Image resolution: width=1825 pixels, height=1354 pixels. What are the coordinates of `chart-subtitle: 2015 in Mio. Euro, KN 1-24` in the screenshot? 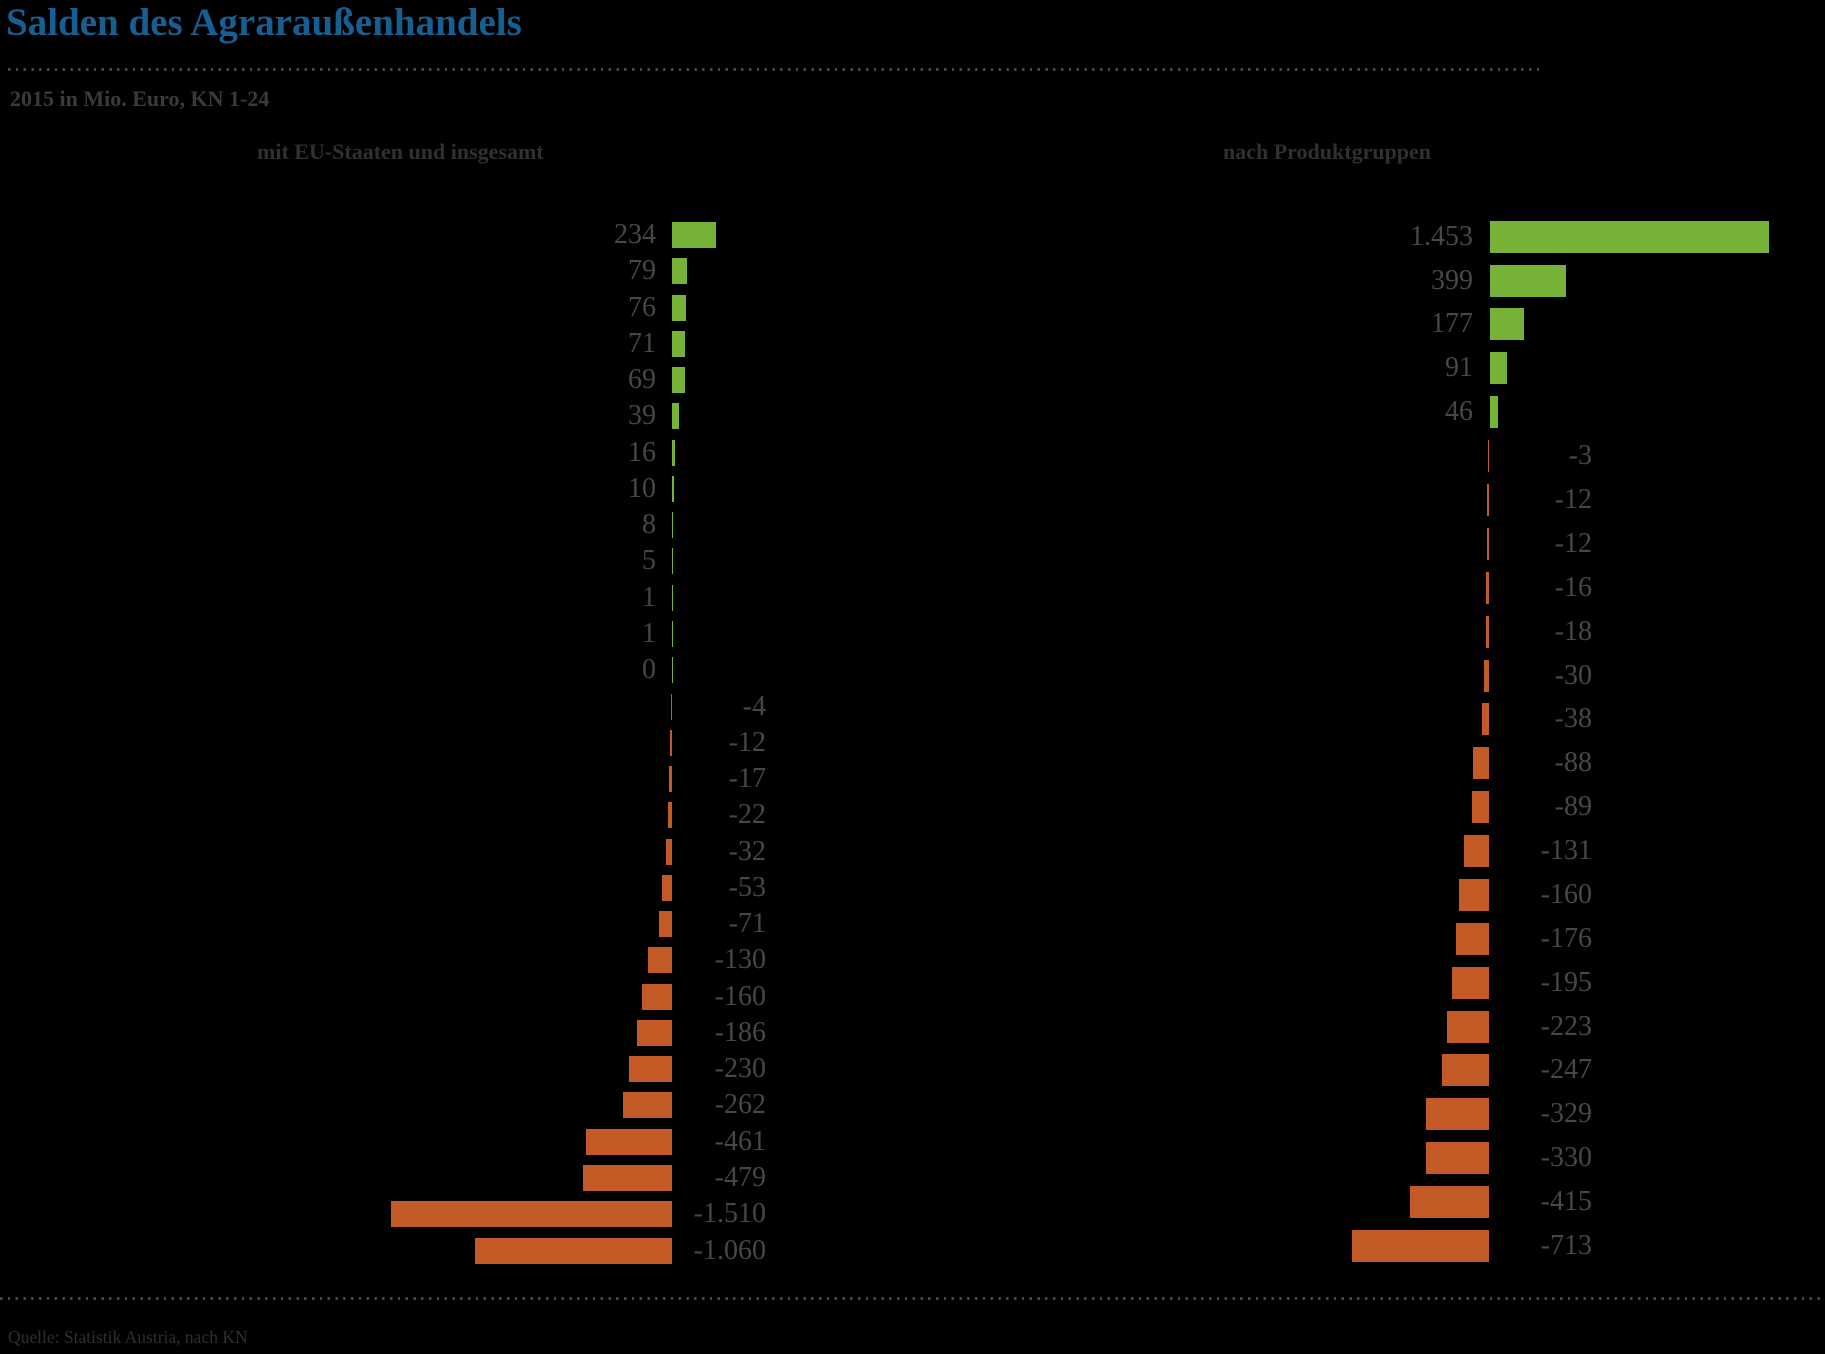 It's located at (140, 98).